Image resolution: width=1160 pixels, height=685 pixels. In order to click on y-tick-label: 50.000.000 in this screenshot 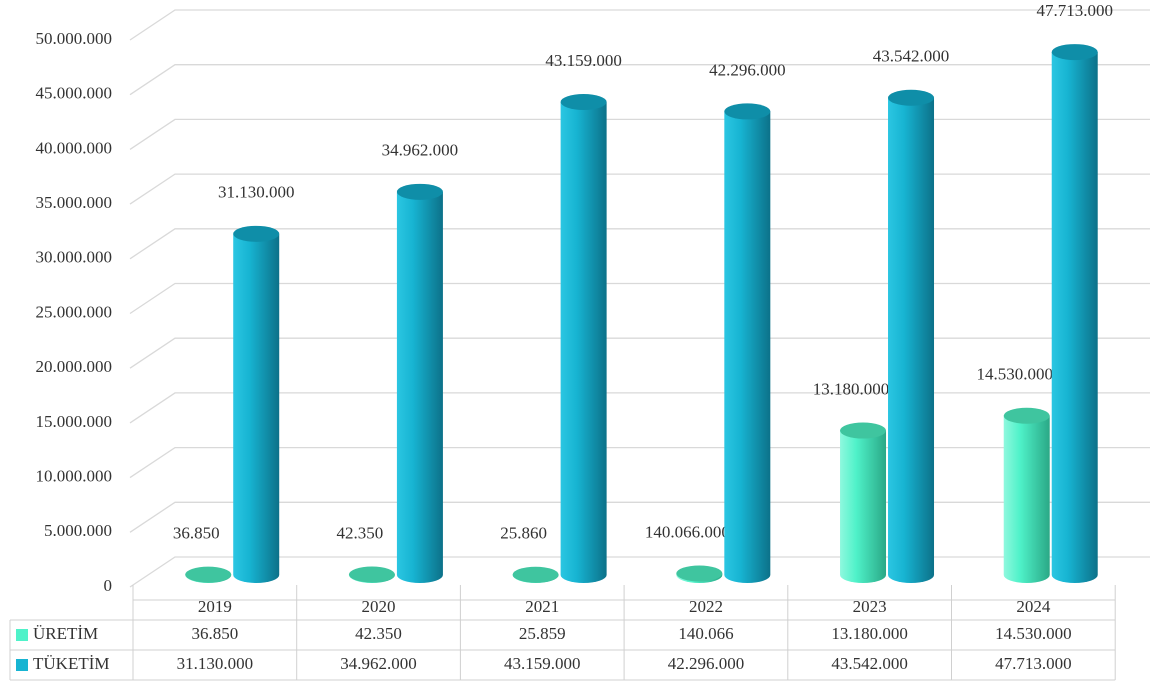, I will do `click(74, 38)`.